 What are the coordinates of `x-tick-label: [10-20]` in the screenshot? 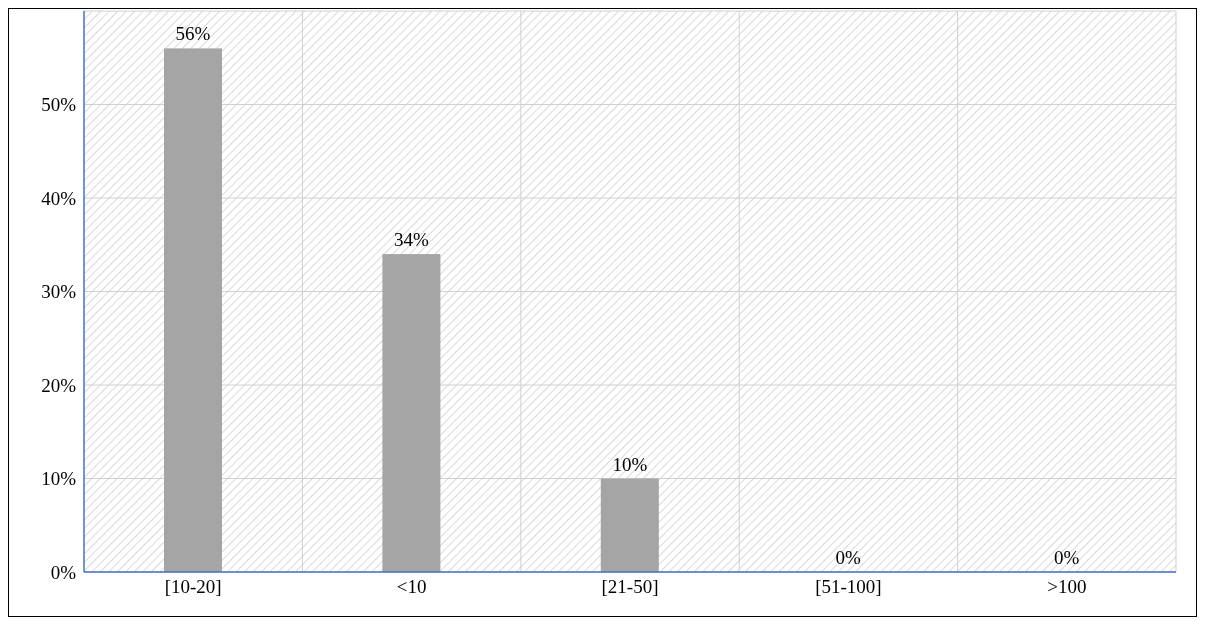 It's located at (193, 587).